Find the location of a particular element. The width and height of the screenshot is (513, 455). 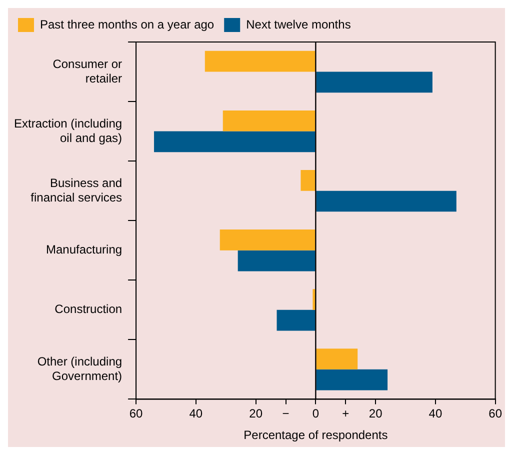

y-tick-label: Construction is located at coordinates (88, 309).